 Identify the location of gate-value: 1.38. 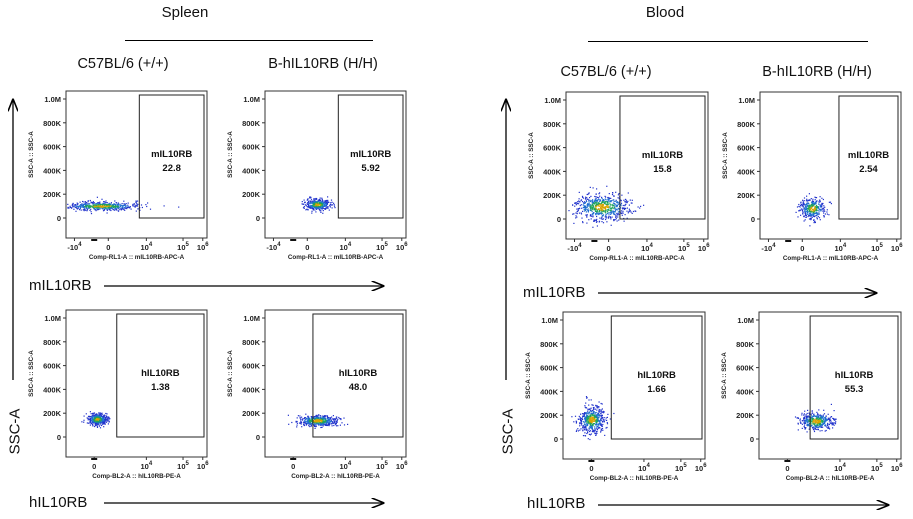
(160, 387).